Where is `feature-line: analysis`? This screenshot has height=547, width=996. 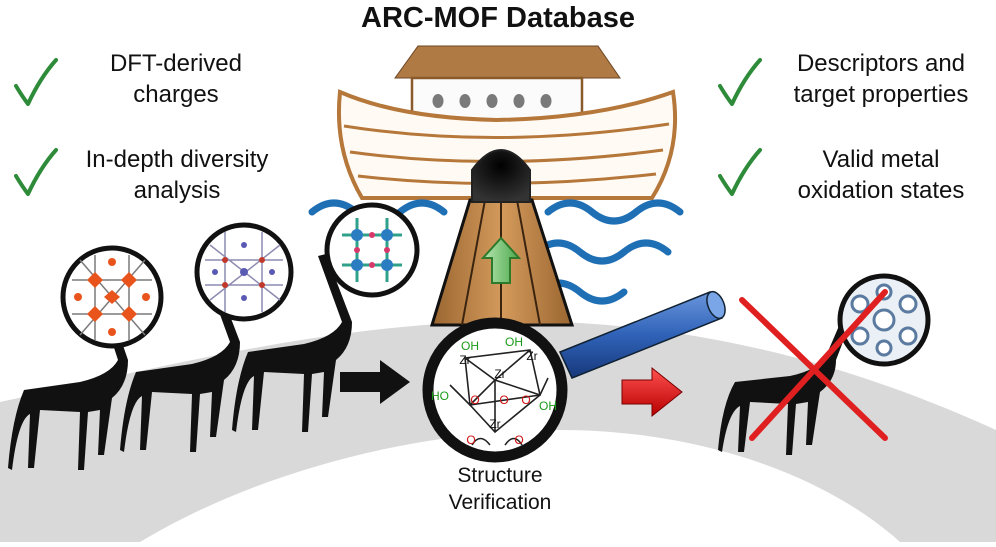 feature-line: analysis is located at coordinates (177, 190).